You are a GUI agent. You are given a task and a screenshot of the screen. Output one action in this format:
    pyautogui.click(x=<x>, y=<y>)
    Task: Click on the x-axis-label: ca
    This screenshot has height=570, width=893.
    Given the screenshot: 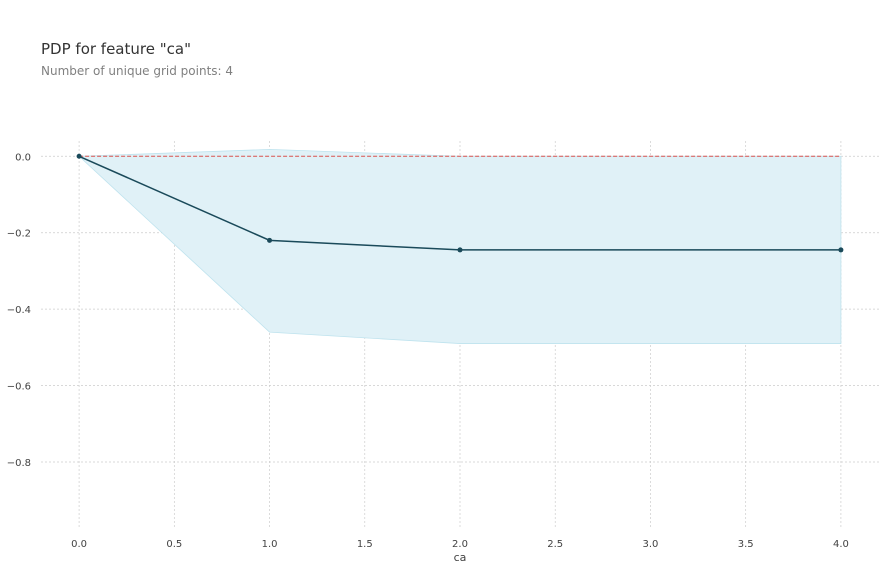 What is the action you would take?
    pyautogui.click(x=460, y=557)
    